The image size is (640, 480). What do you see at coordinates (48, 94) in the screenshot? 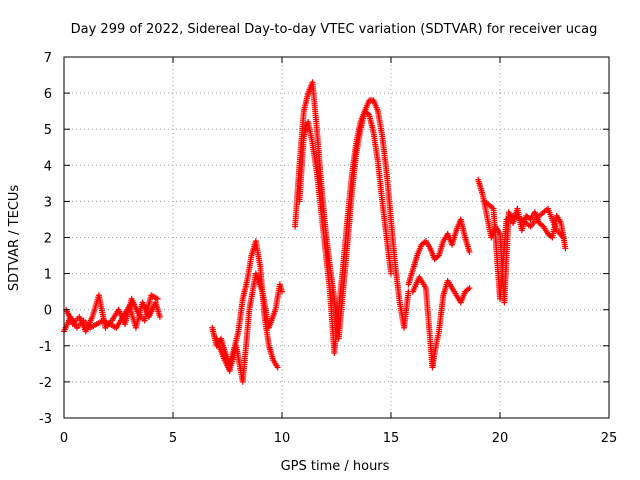
I see `y-tick-label: 6` at bounding box center [48, 94].